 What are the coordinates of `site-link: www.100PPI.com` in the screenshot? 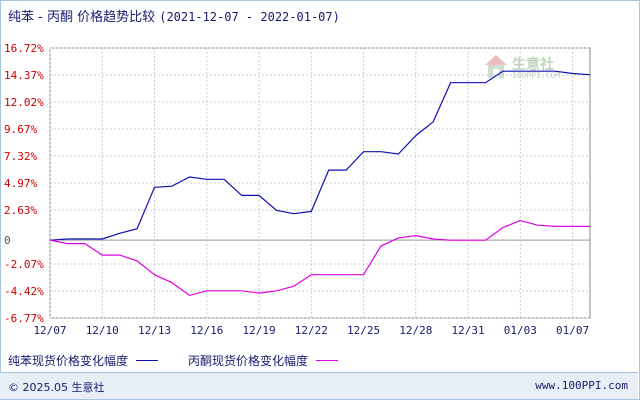 It's located at (581, 385).